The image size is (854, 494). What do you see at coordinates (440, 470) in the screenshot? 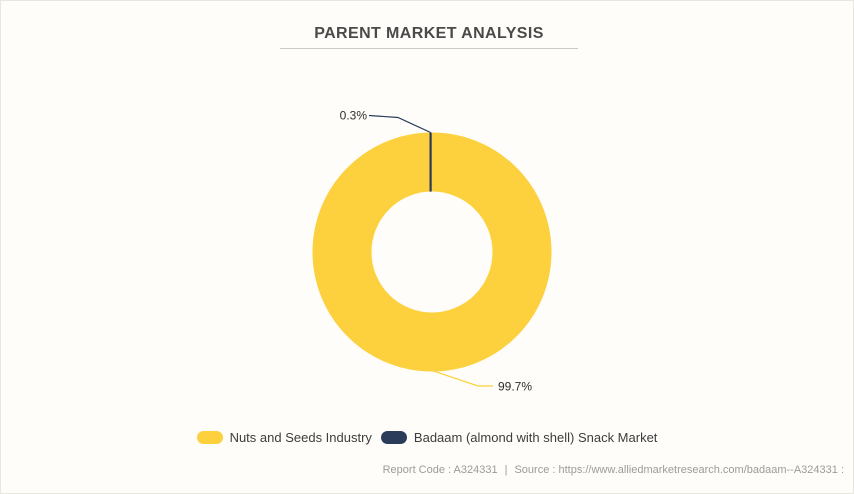
I see `report-code-text: Report Code : A324331` at bounding box center [440, 470].